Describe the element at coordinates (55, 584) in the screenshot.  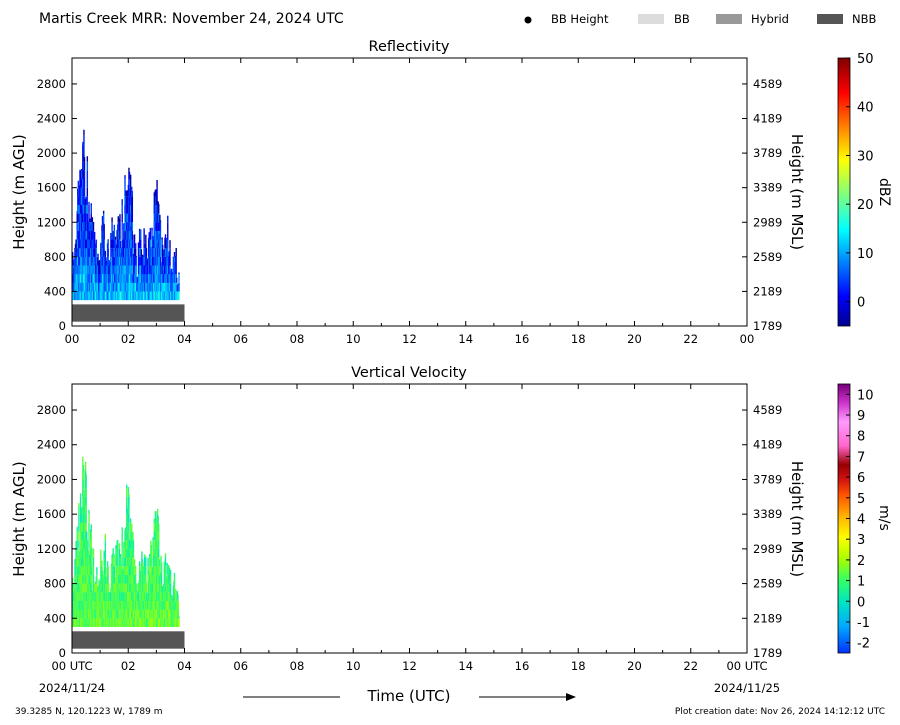
I see `y-tick-label: 800` at that location.